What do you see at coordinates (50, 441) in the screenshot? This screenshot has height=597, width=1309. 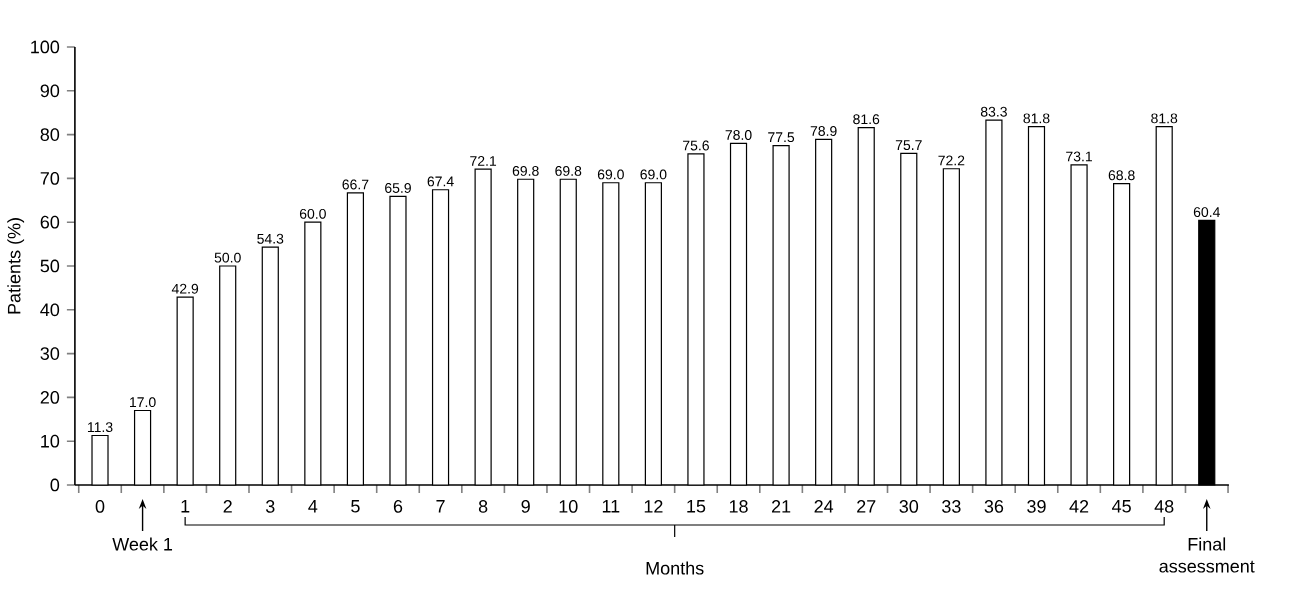 I see `y-tick-label: 10` at bounding box center [50, 441].